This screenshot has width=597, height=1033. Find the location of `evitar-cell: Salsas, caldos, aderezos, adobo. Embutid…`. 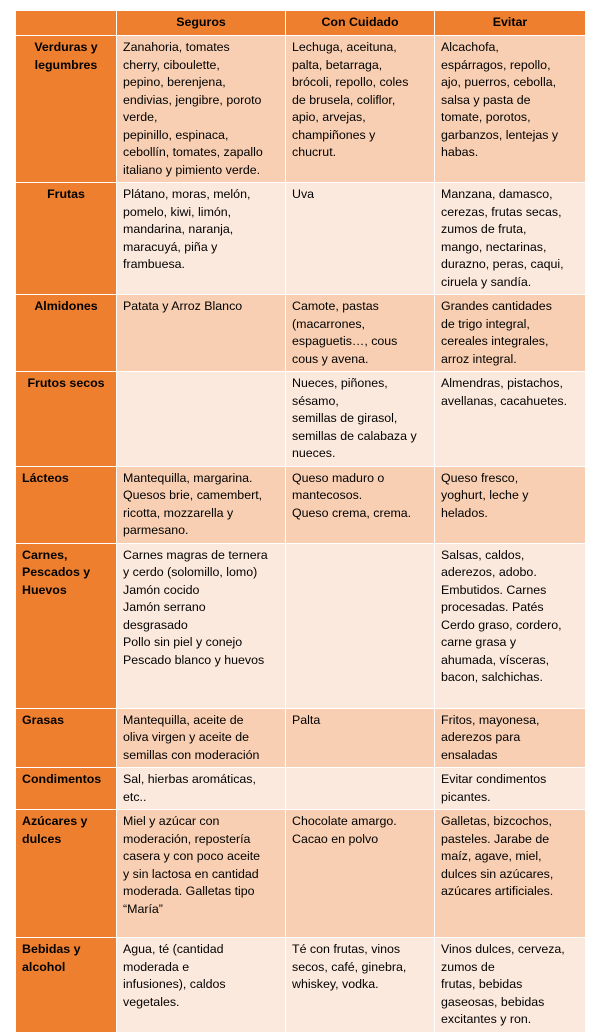

evitar-cell: Salsas, caldos, aderezos, adobo. Embutid… is located at coordinates (510, 625).